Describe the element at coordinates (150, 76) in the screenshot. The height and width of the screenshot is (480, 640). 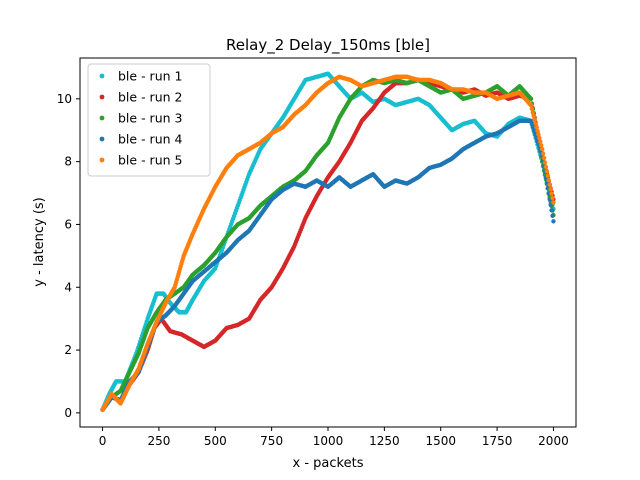
I see `legend-label: ble - run 1` at that location.